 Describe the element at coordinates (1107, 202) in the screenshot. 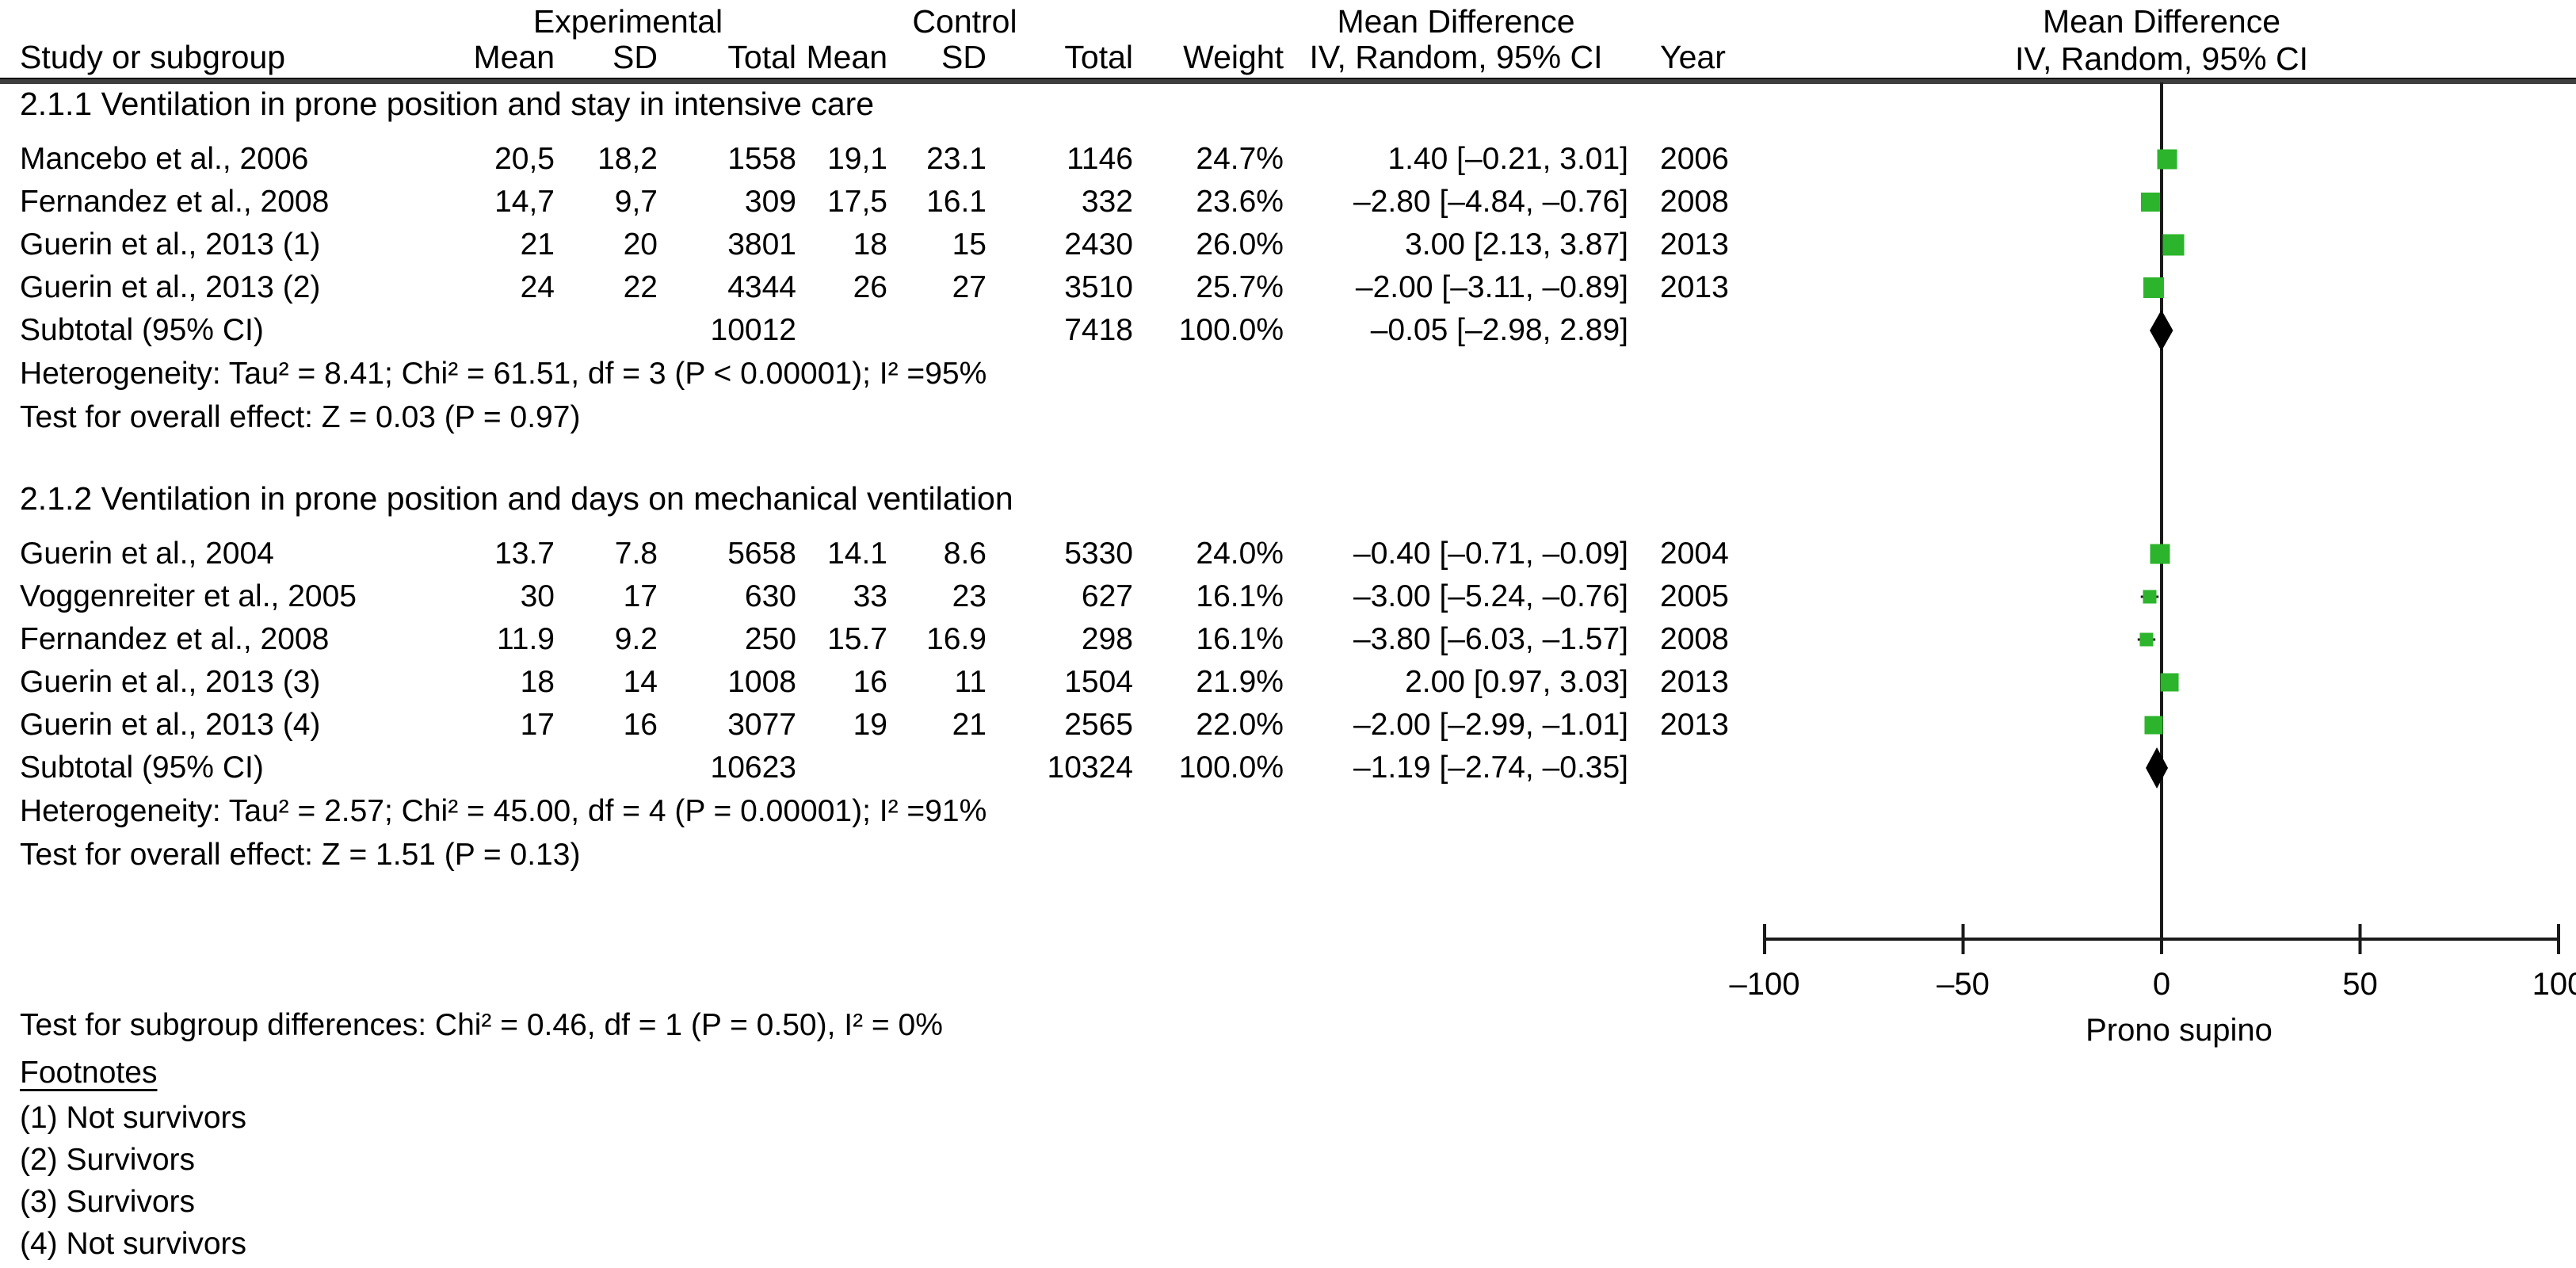

I see `ctrl-total: 332` at that location.